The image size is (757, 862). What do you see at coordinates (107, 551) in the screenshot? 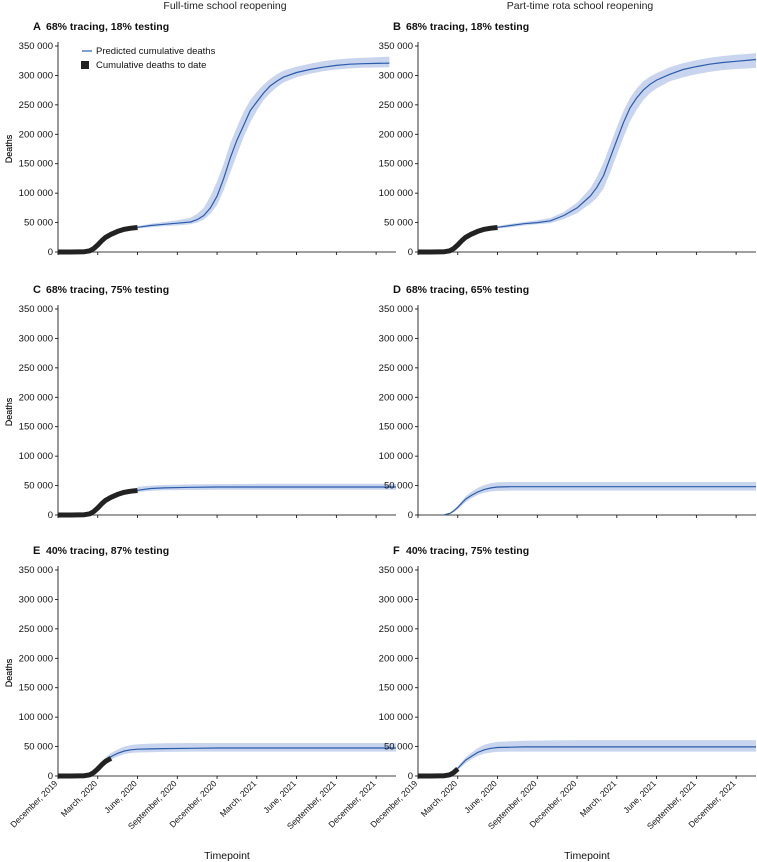
I see `panel-title: 40% tracing, 87% testing` at bounding box center [107, 551].